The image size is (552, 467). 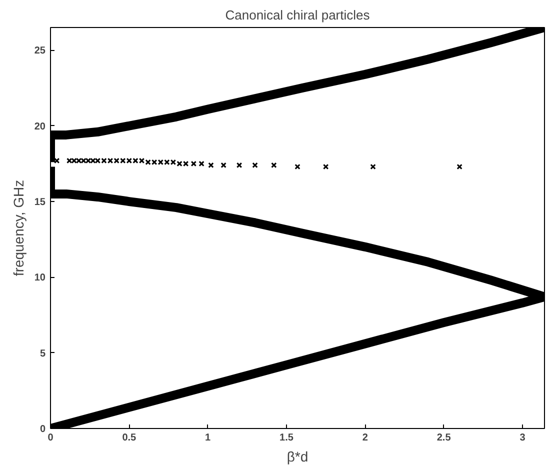 What do you see at coordinates (40, 202) in the screenshot?
I see `y-tick-label: 15` at bounding box center [40, 202].